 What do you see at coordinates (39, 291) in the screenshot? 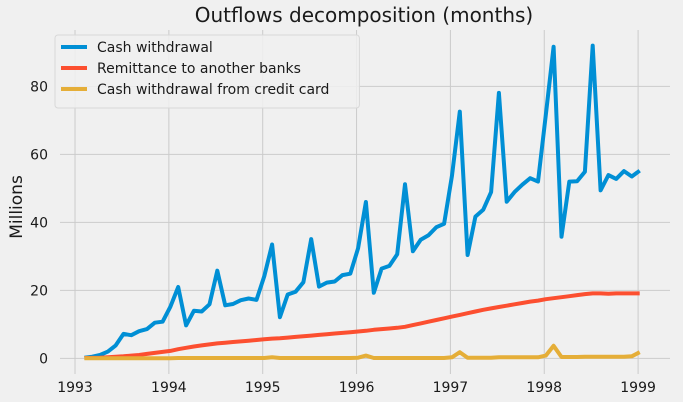
I see `y-tick-label: 20` at bounding box center [39, 291].